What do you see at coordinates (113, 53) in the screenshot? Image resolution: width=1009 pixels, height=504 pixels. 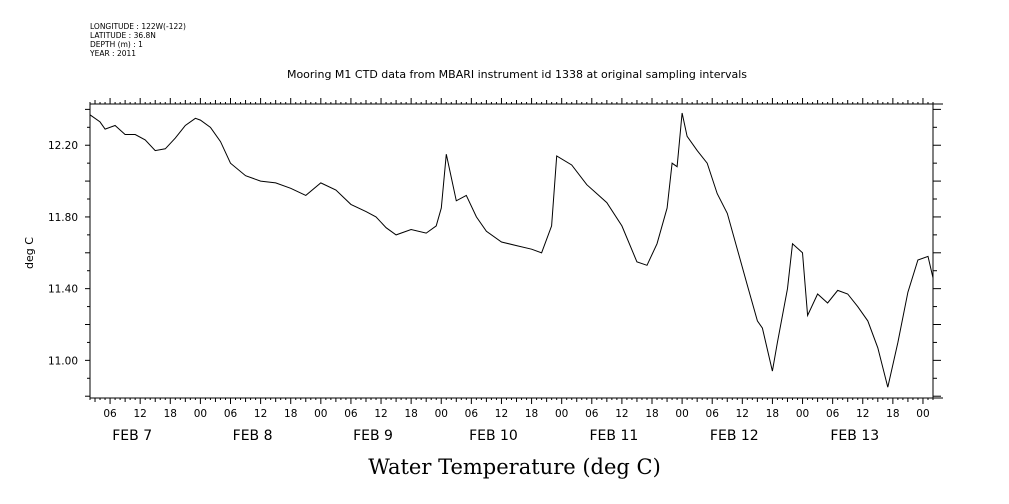 I see `year-label: YEAR : 2011` at bounding box center [113, 53].